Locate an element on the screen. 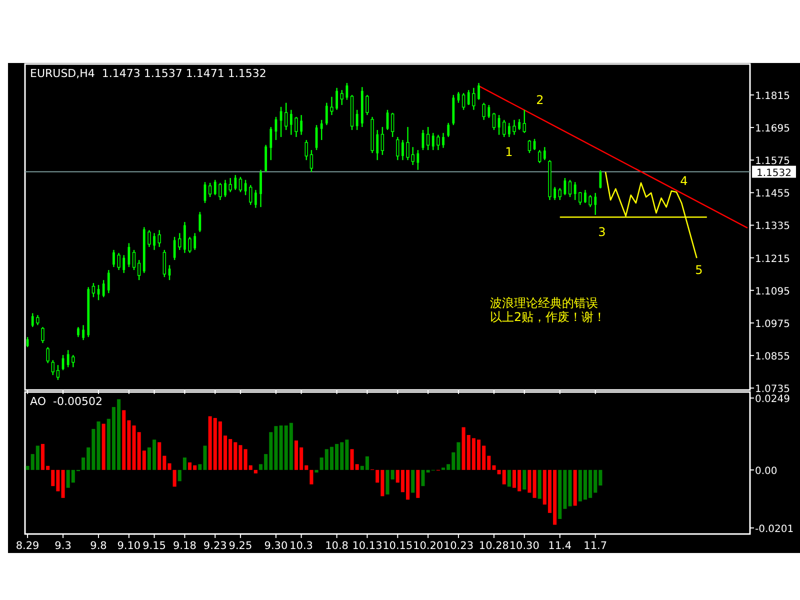 This screenshot has height=600, width=800. y-tick-label: 1.1095 is located at coordinates (772, 292).